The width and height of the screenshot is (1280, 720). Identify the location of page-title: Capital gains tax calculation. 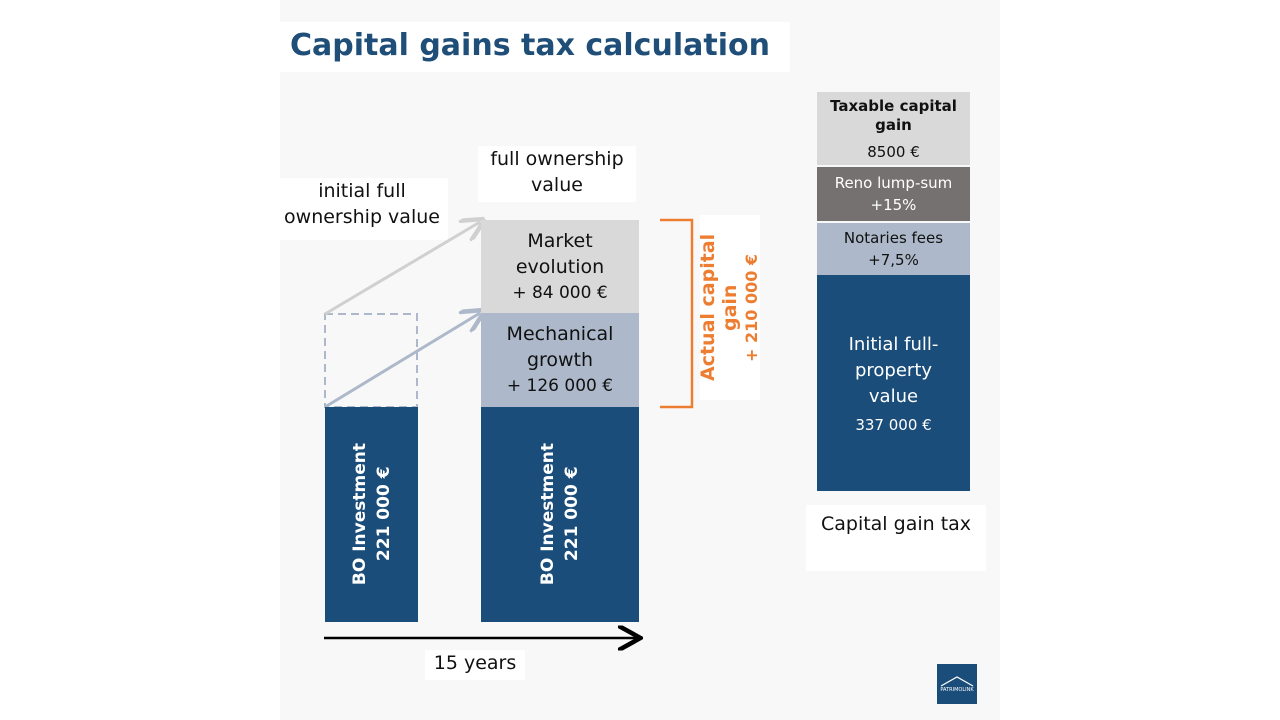
(535, 47).